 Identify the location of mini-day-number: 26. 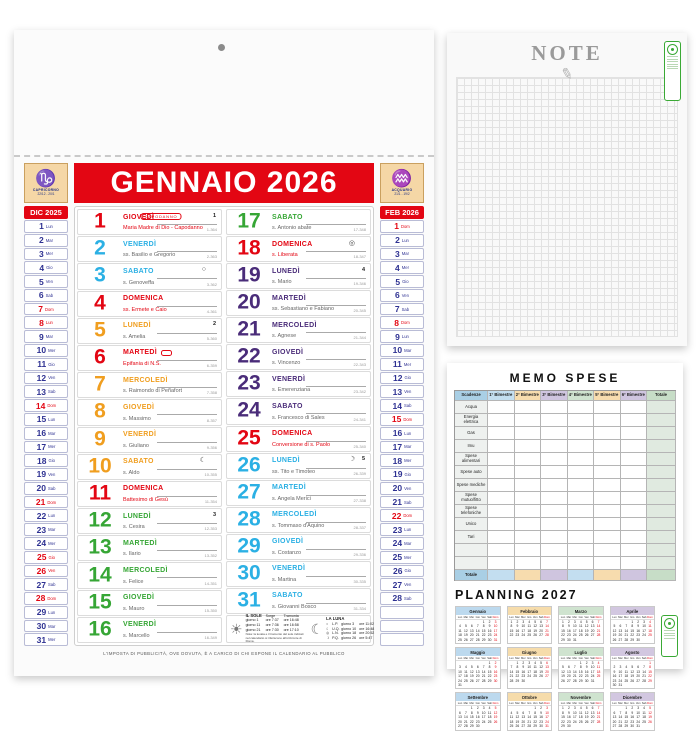
(41, 570).